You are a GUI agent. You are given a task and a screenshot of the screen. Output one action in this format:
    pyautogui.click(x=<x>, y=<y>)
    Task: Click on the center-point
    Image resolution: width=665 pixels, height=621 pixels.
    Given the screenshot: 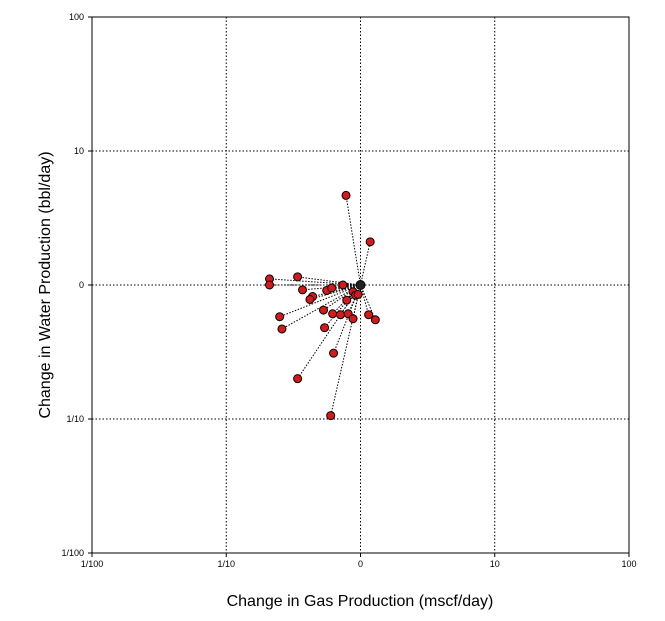 What is the action you would take?
    pyautogui.click(x=360, y=285)
    